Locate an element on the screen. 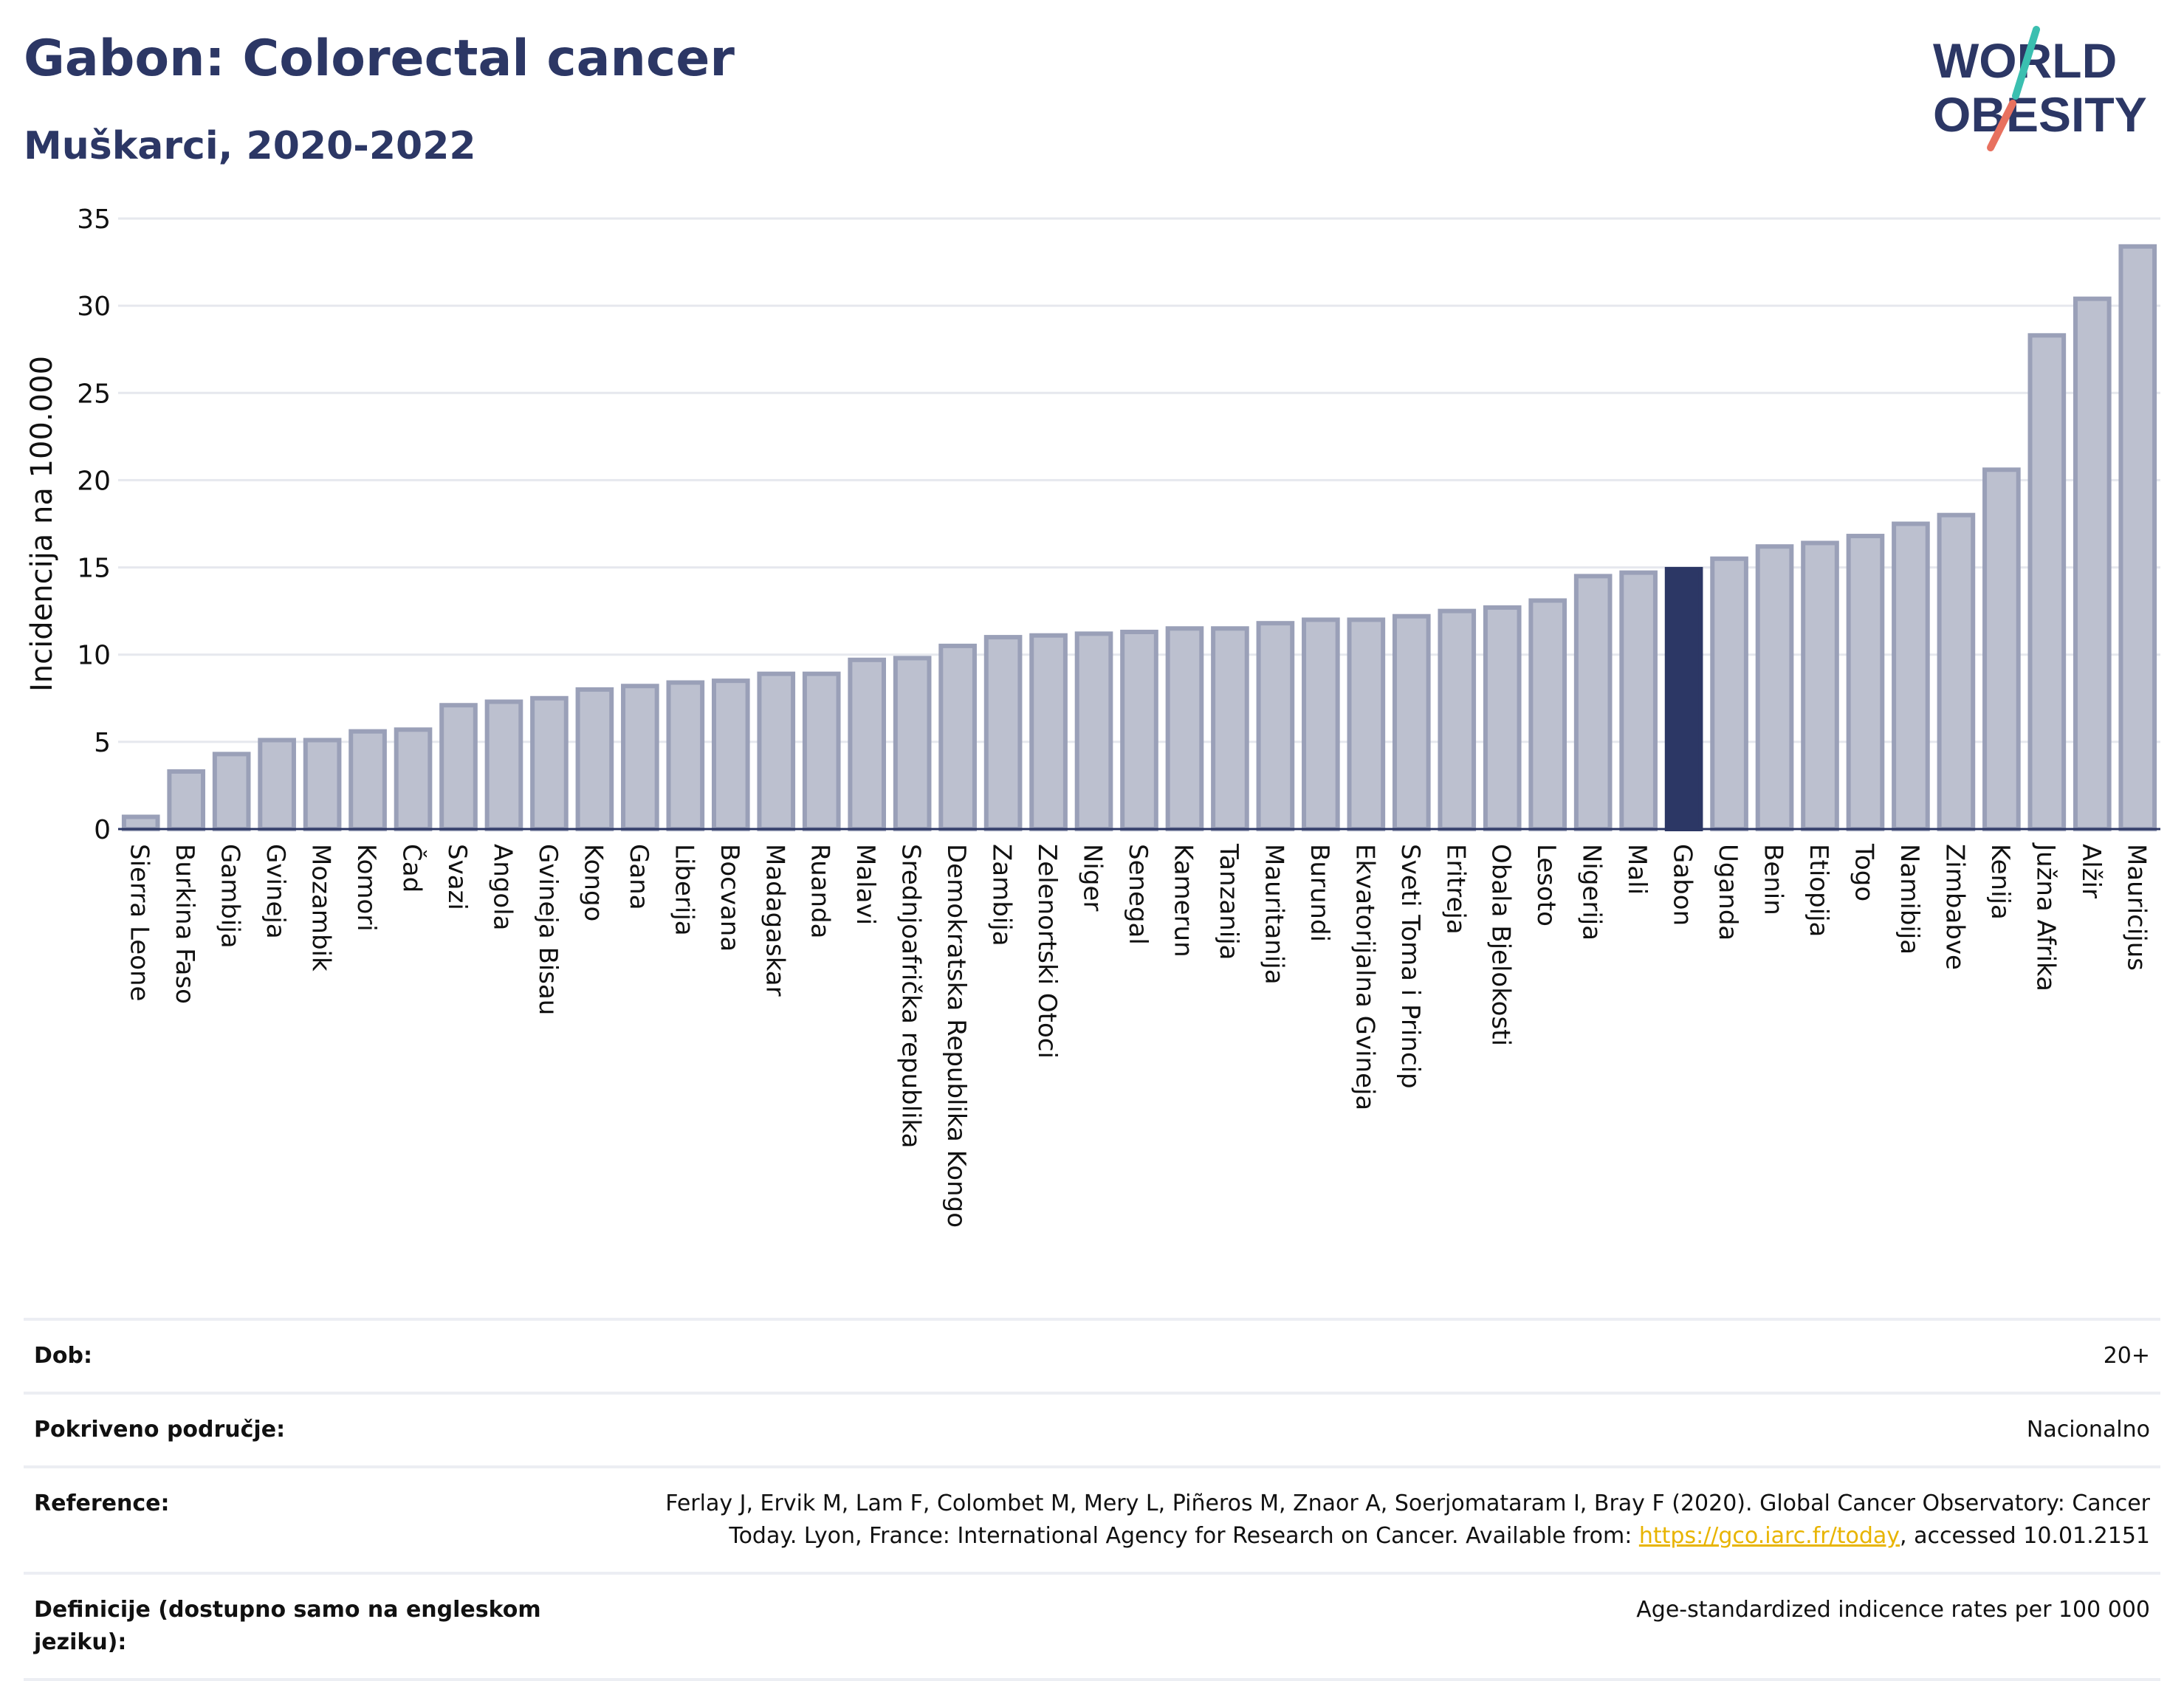 Image resolution: width=2184 pixels, height=1681 pixels. x-tick-label: Uganda is located at coordinates (1727, 893).